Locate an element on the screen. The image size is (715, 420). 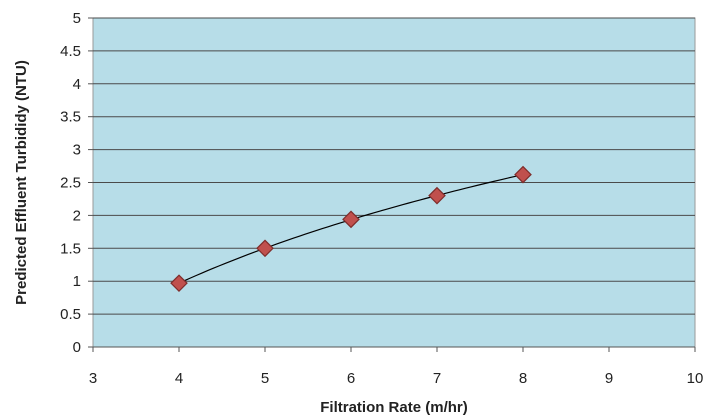
y-axis-tick-labels: 0 0.5 1 1.5 2 2.5 3 3.5 4 4.5 5 is located at coordinates (70, 183).